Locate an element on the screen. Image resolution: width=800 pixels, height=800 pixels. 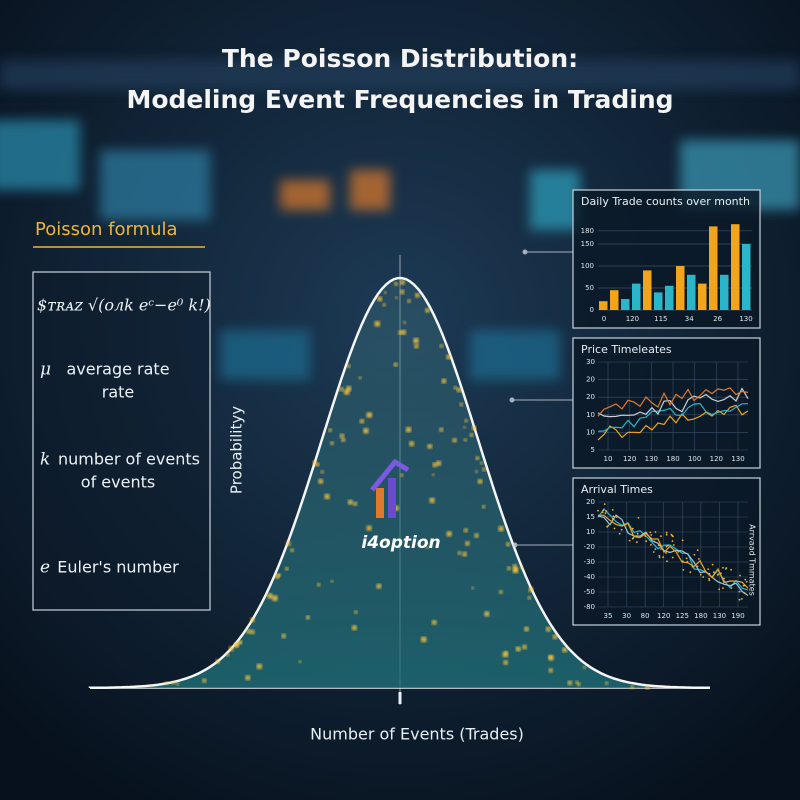
x-tick-label: 0 is located at coordinates (604, 319).